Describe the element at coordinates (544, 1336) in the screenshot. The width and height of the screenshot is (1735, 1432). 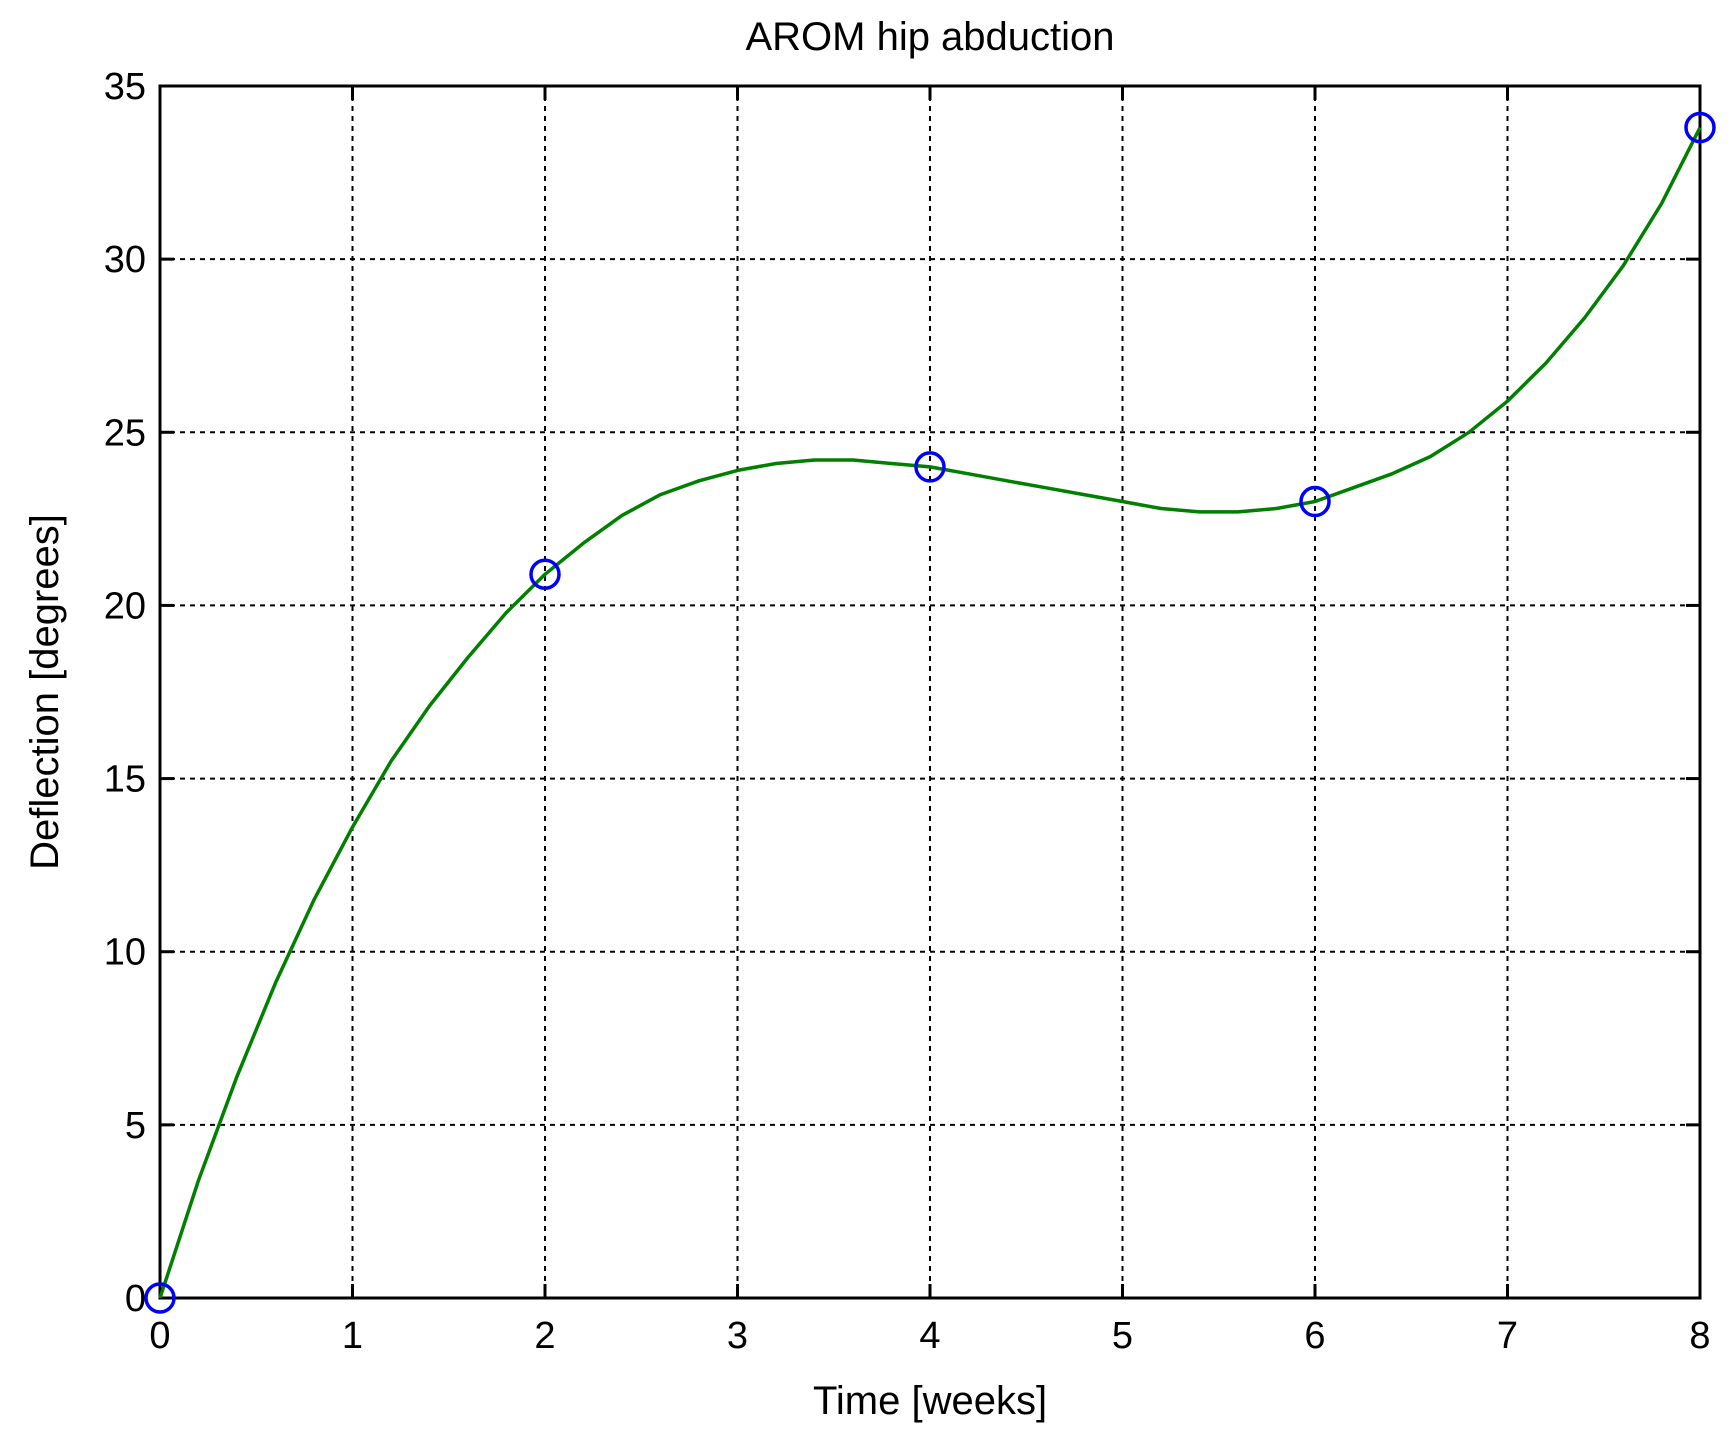
I see `x-tick-label-2: 2` at that location.